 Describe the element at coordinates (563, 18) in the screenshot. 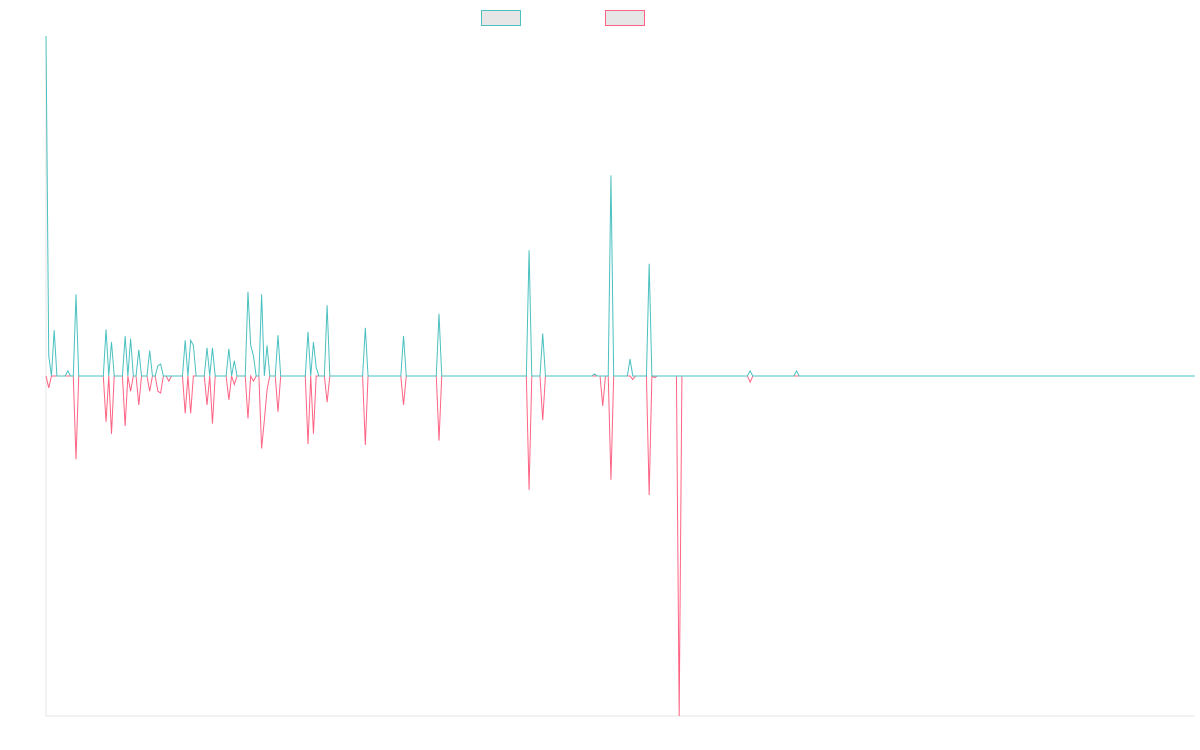

I see `legend` at that location.